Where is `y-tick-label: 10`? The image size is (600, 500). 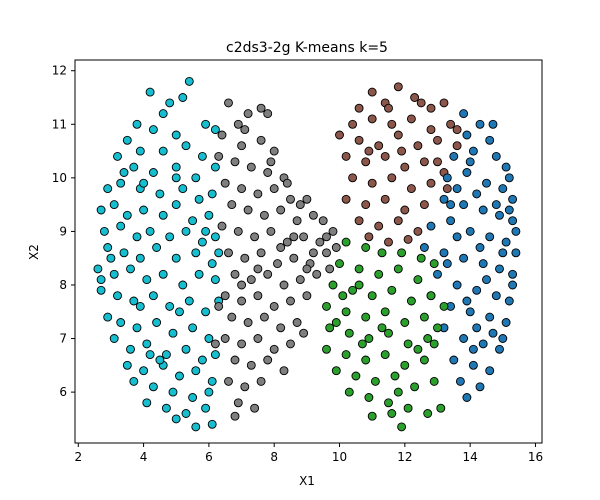 y-tick-label: 10 is located at coordinates (59, 178).